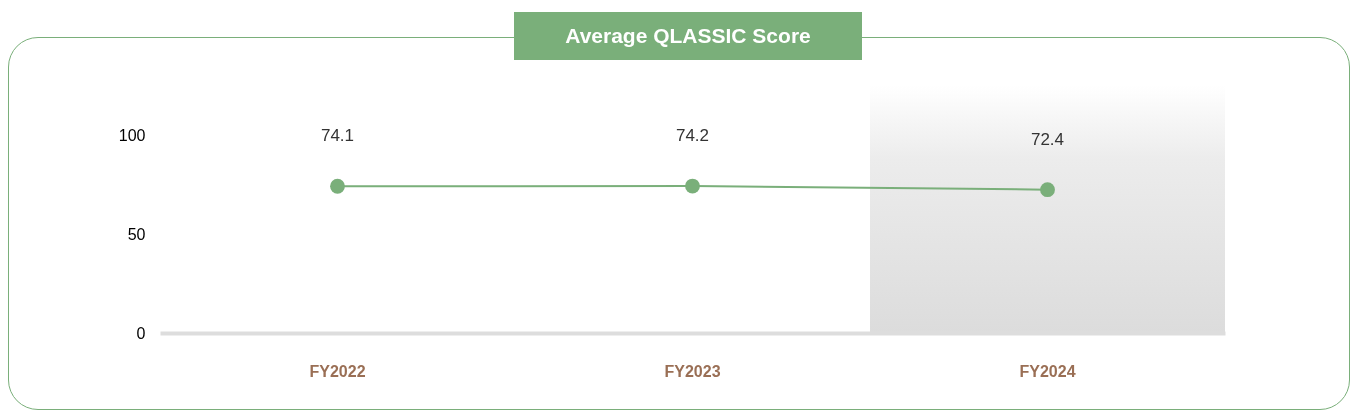 This screenshot has width=1356, height=412. I want to click on x-tick-label: FY2022, so click(337, 371).